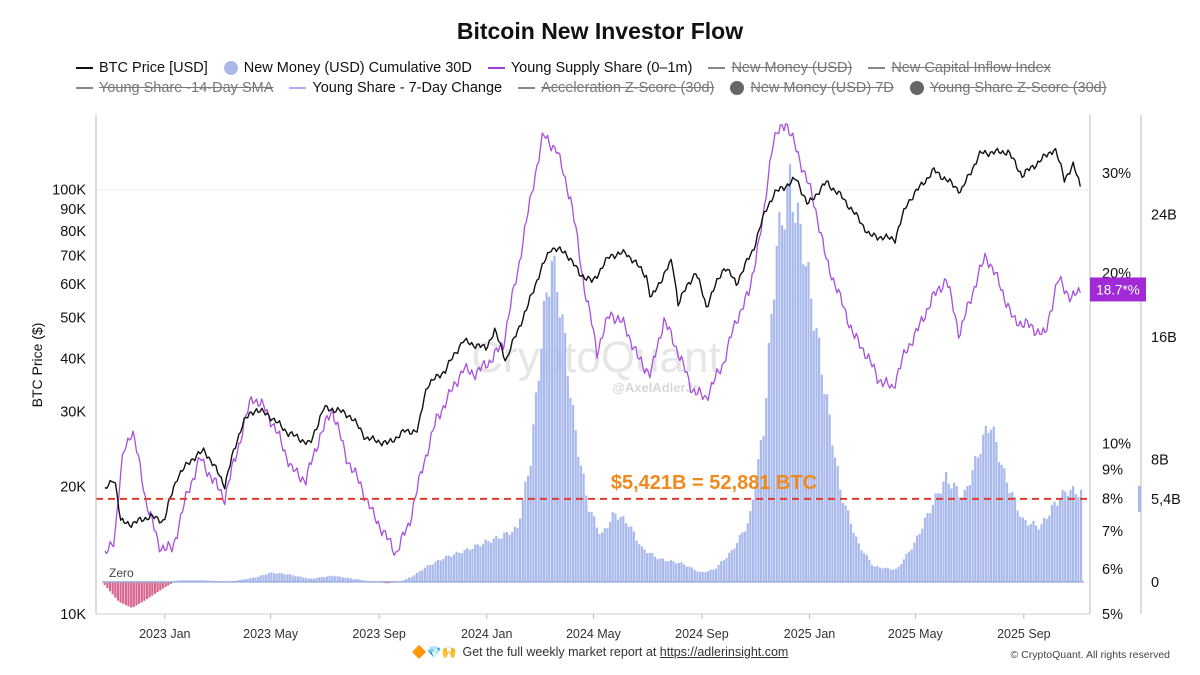 Image resolution: width=1200 pixels, height=675 pixels. What do you see at coordinates (1166, 500) in the screenshot?
I see `y-money-tick-label: 5,4B` at bounding box center [1166, 500].